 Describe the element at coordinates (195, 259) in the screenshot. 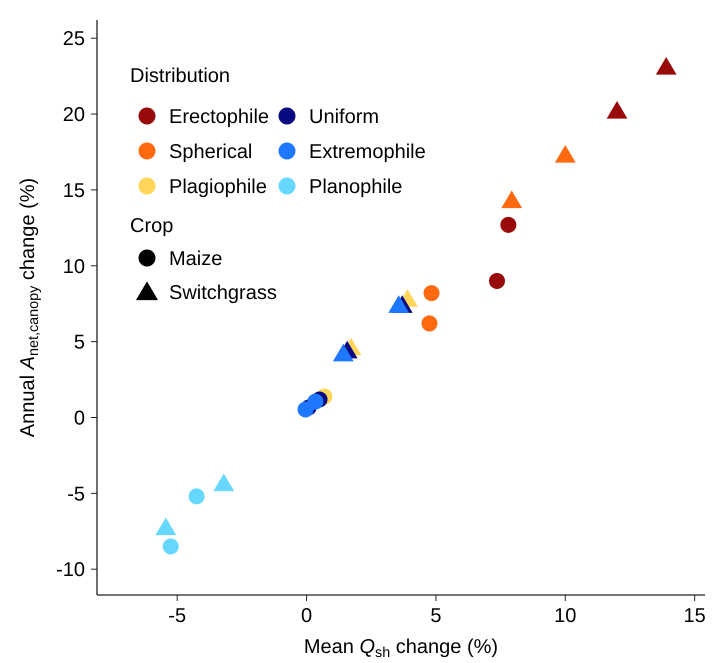

I see `annotation: Maize` at that location.